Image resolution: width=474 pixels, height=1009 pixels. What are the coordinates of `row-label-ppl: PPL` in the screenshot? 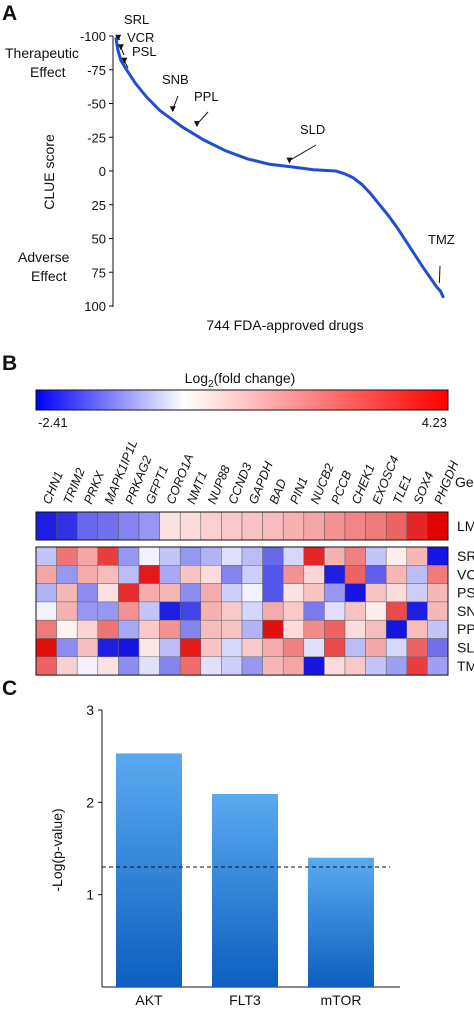 It's located at (465, 629).